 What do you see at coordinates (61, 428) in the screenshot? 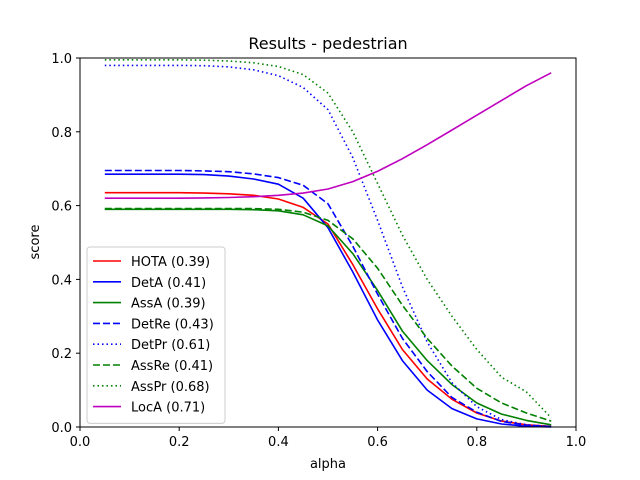
I see `y-tick-label: 0.0` at bounding box center [61, 428].